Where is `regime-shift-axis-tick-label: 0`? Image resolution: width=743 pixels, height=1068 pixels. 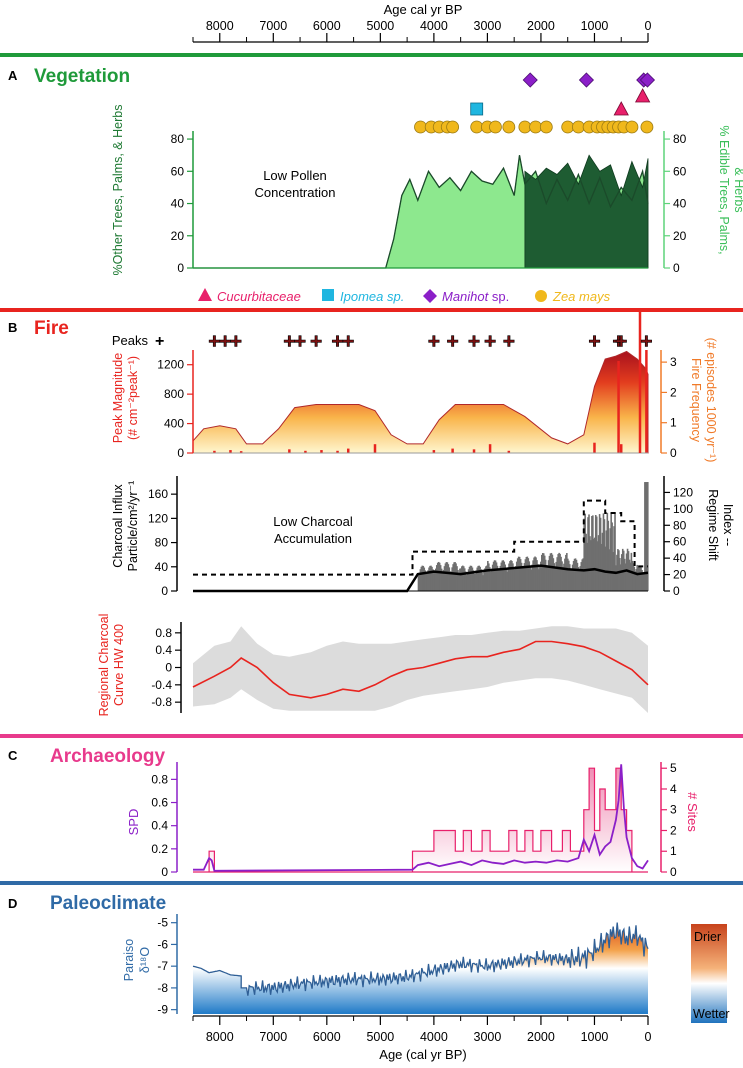
regime-shift-axis-tick-label: 0 is located at coordinates (676, 591).